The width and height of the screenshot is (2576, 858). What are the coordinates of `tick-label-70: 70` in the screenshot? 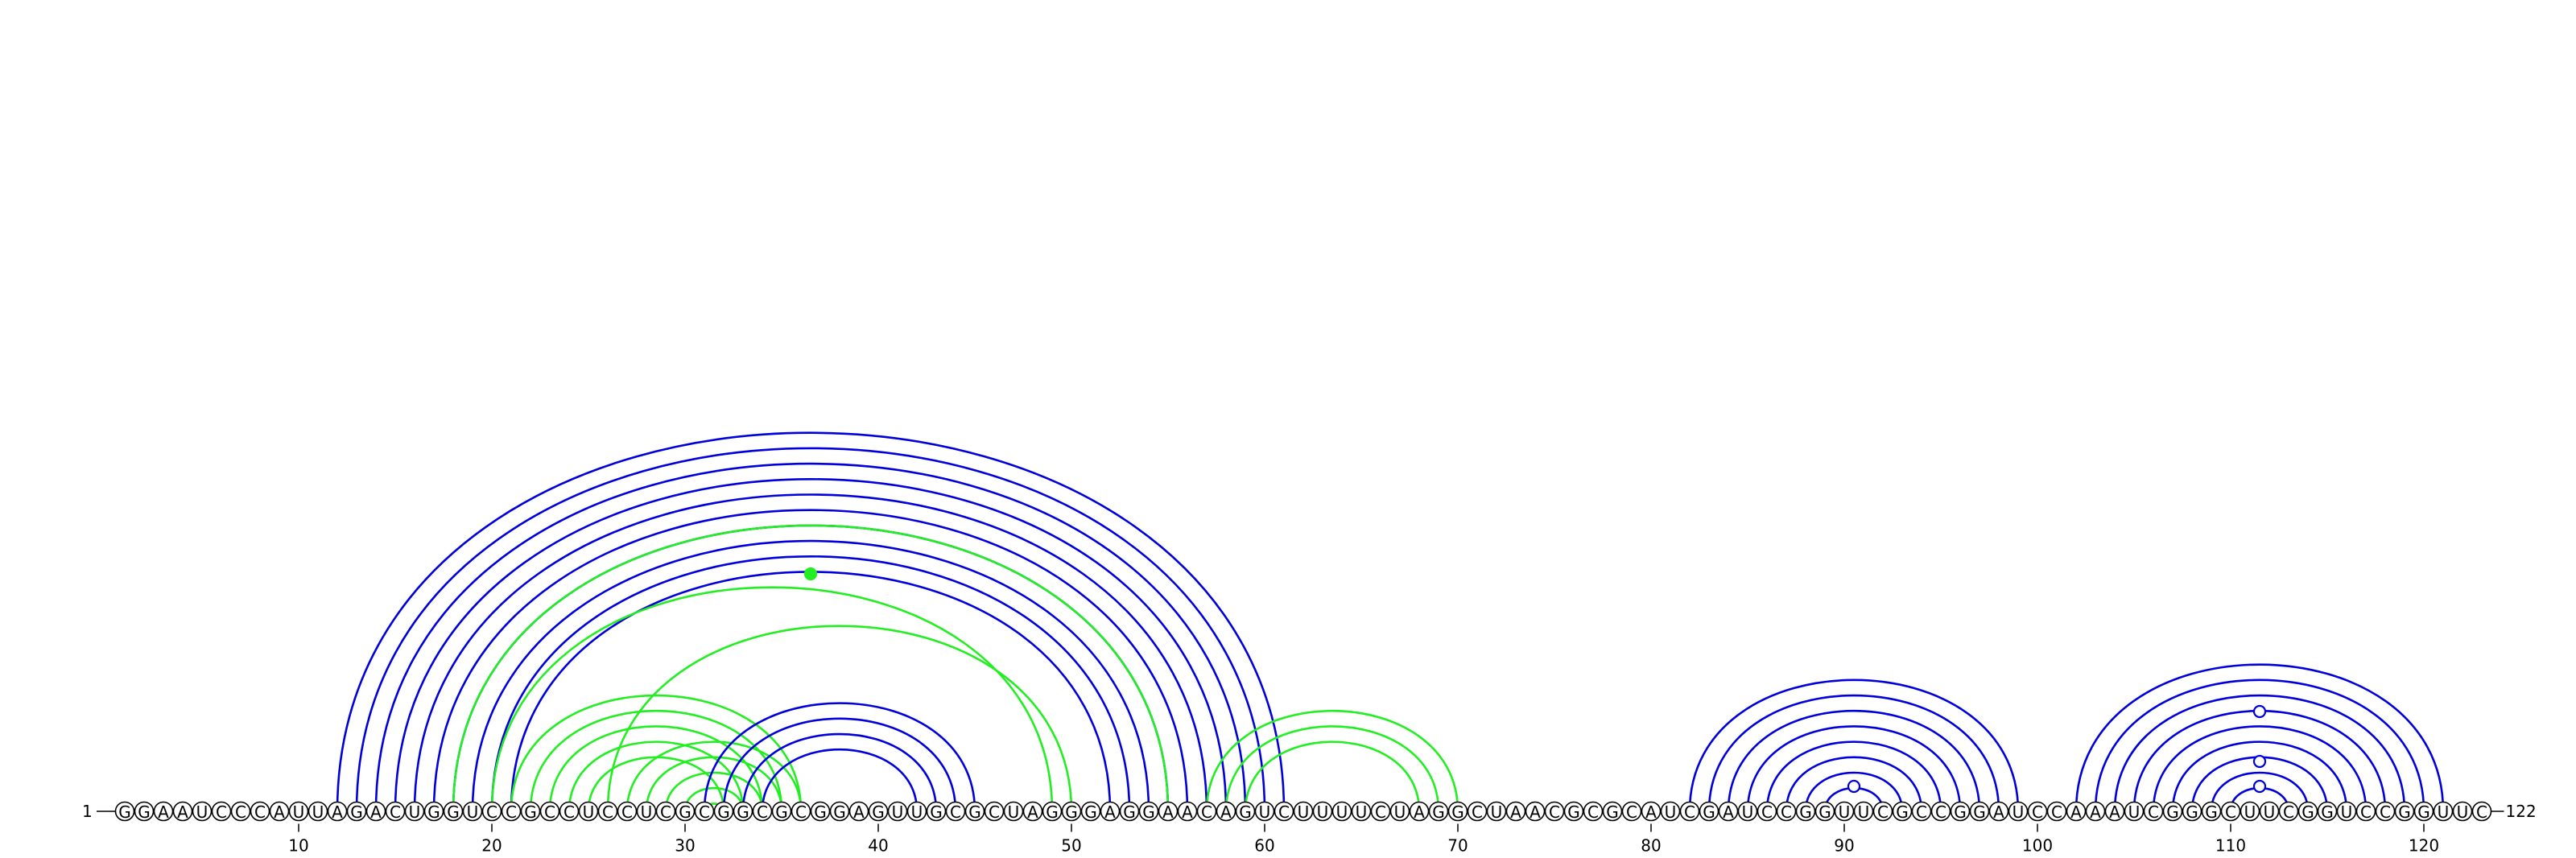 It's located at (1457, 846).